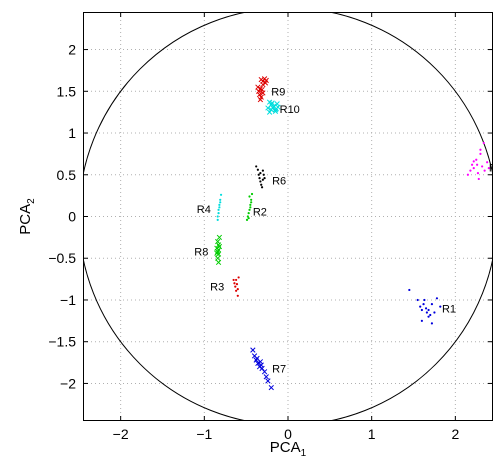  I want to click on x-tick-label: −1, so click(204, 434).